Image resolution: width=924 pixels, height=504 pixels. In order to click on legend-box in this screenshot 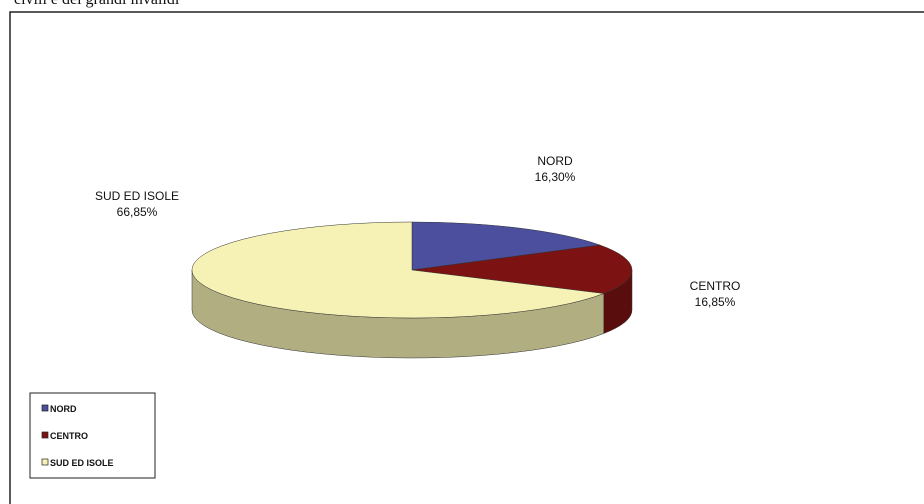, I will do `click(92, 435)`.